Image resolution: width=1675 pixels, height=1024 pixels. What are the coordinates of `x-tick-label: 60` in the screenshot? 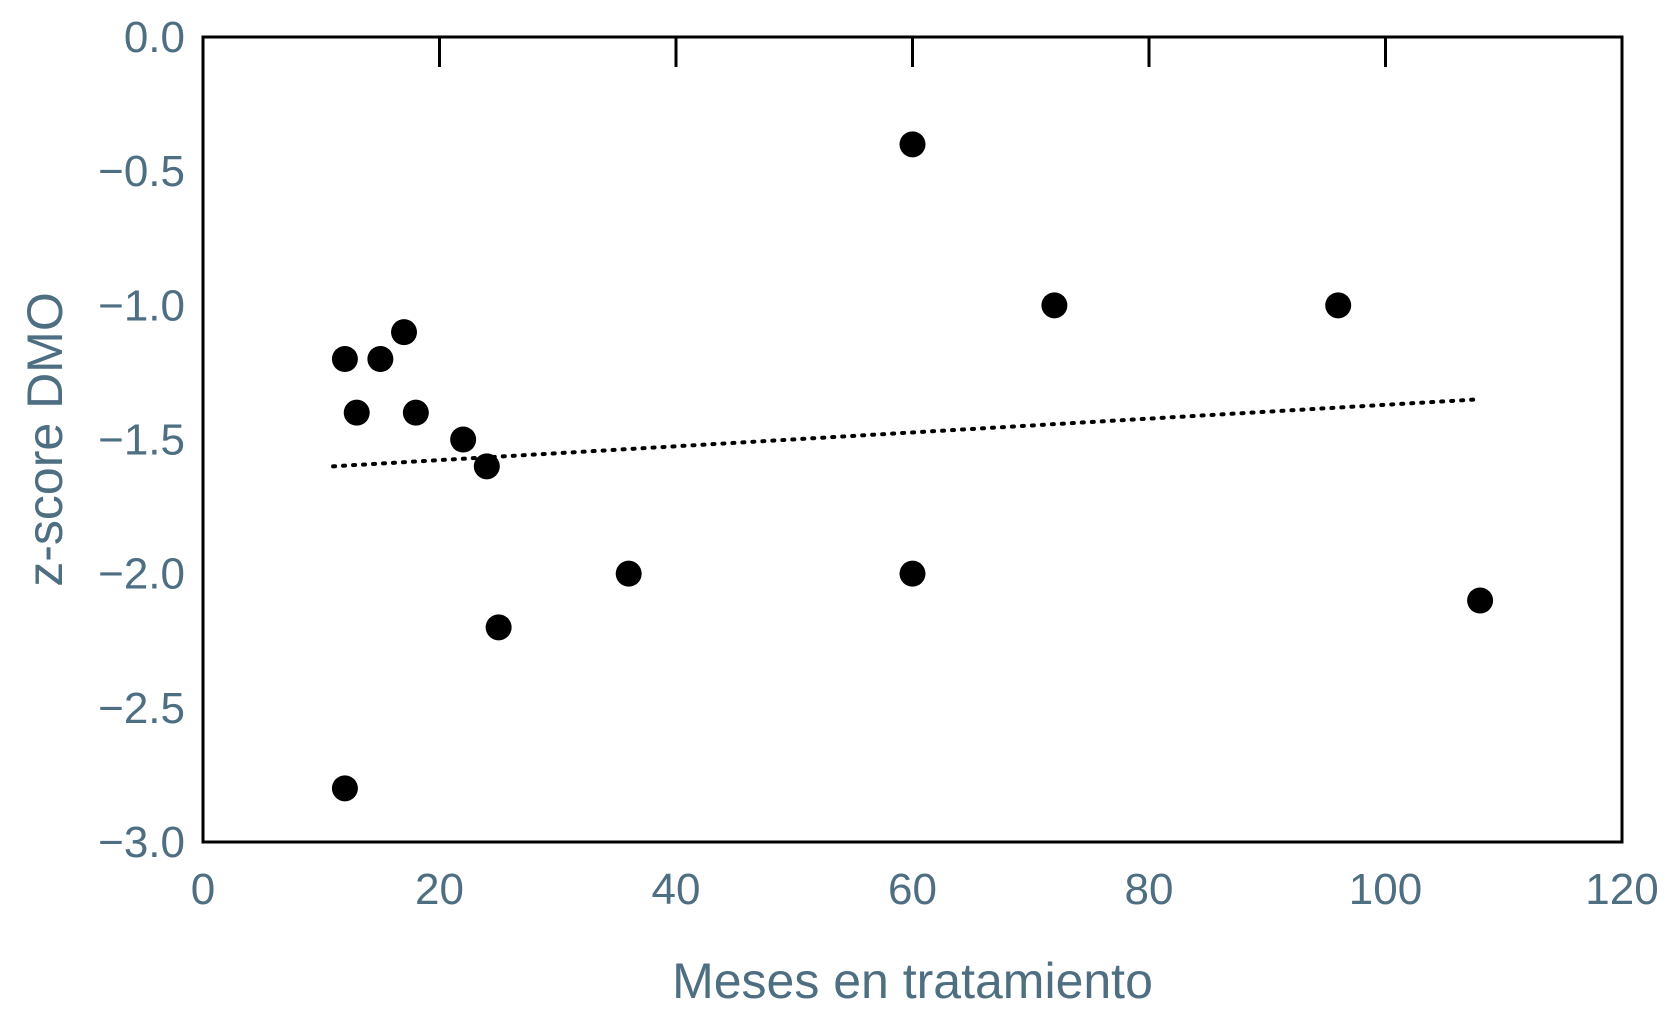 It's located at (912, 889).